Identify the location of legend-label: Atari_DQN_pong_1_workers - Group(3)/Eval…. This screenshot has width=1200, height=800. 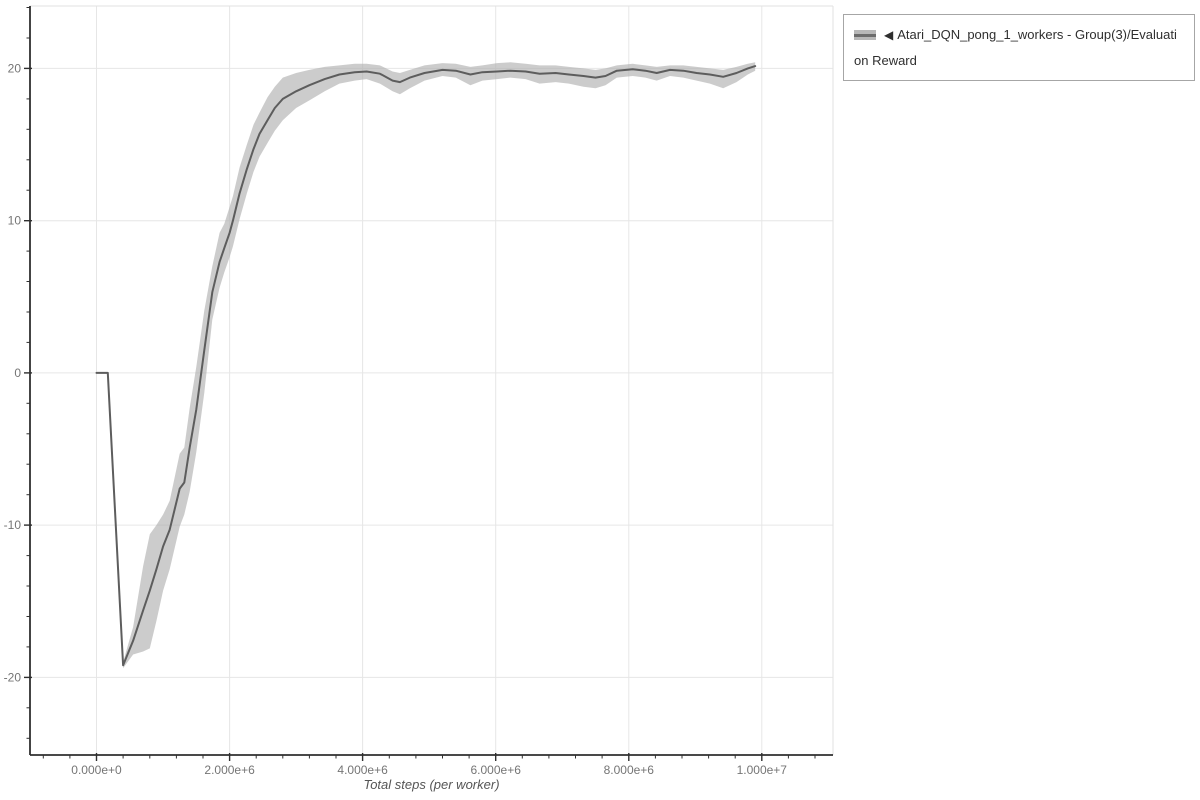
(1015, 47).